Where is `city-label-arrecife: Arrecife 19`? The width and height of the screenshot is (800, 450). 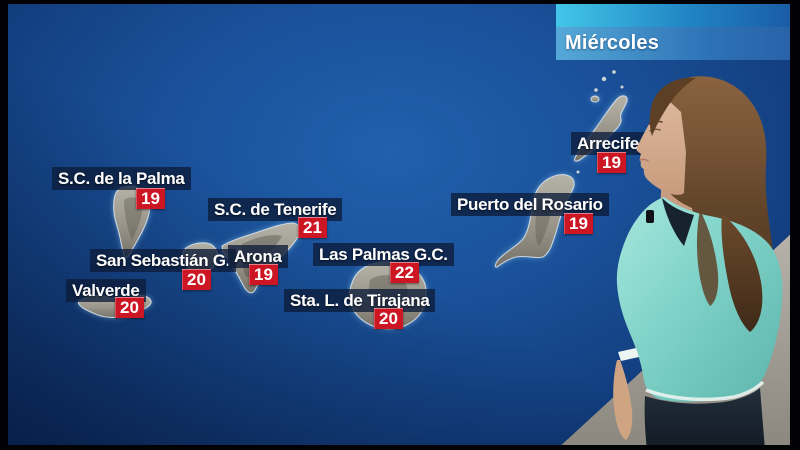
city-label-arrecife: Arrecife 19 is located at coordinates (608, 152).